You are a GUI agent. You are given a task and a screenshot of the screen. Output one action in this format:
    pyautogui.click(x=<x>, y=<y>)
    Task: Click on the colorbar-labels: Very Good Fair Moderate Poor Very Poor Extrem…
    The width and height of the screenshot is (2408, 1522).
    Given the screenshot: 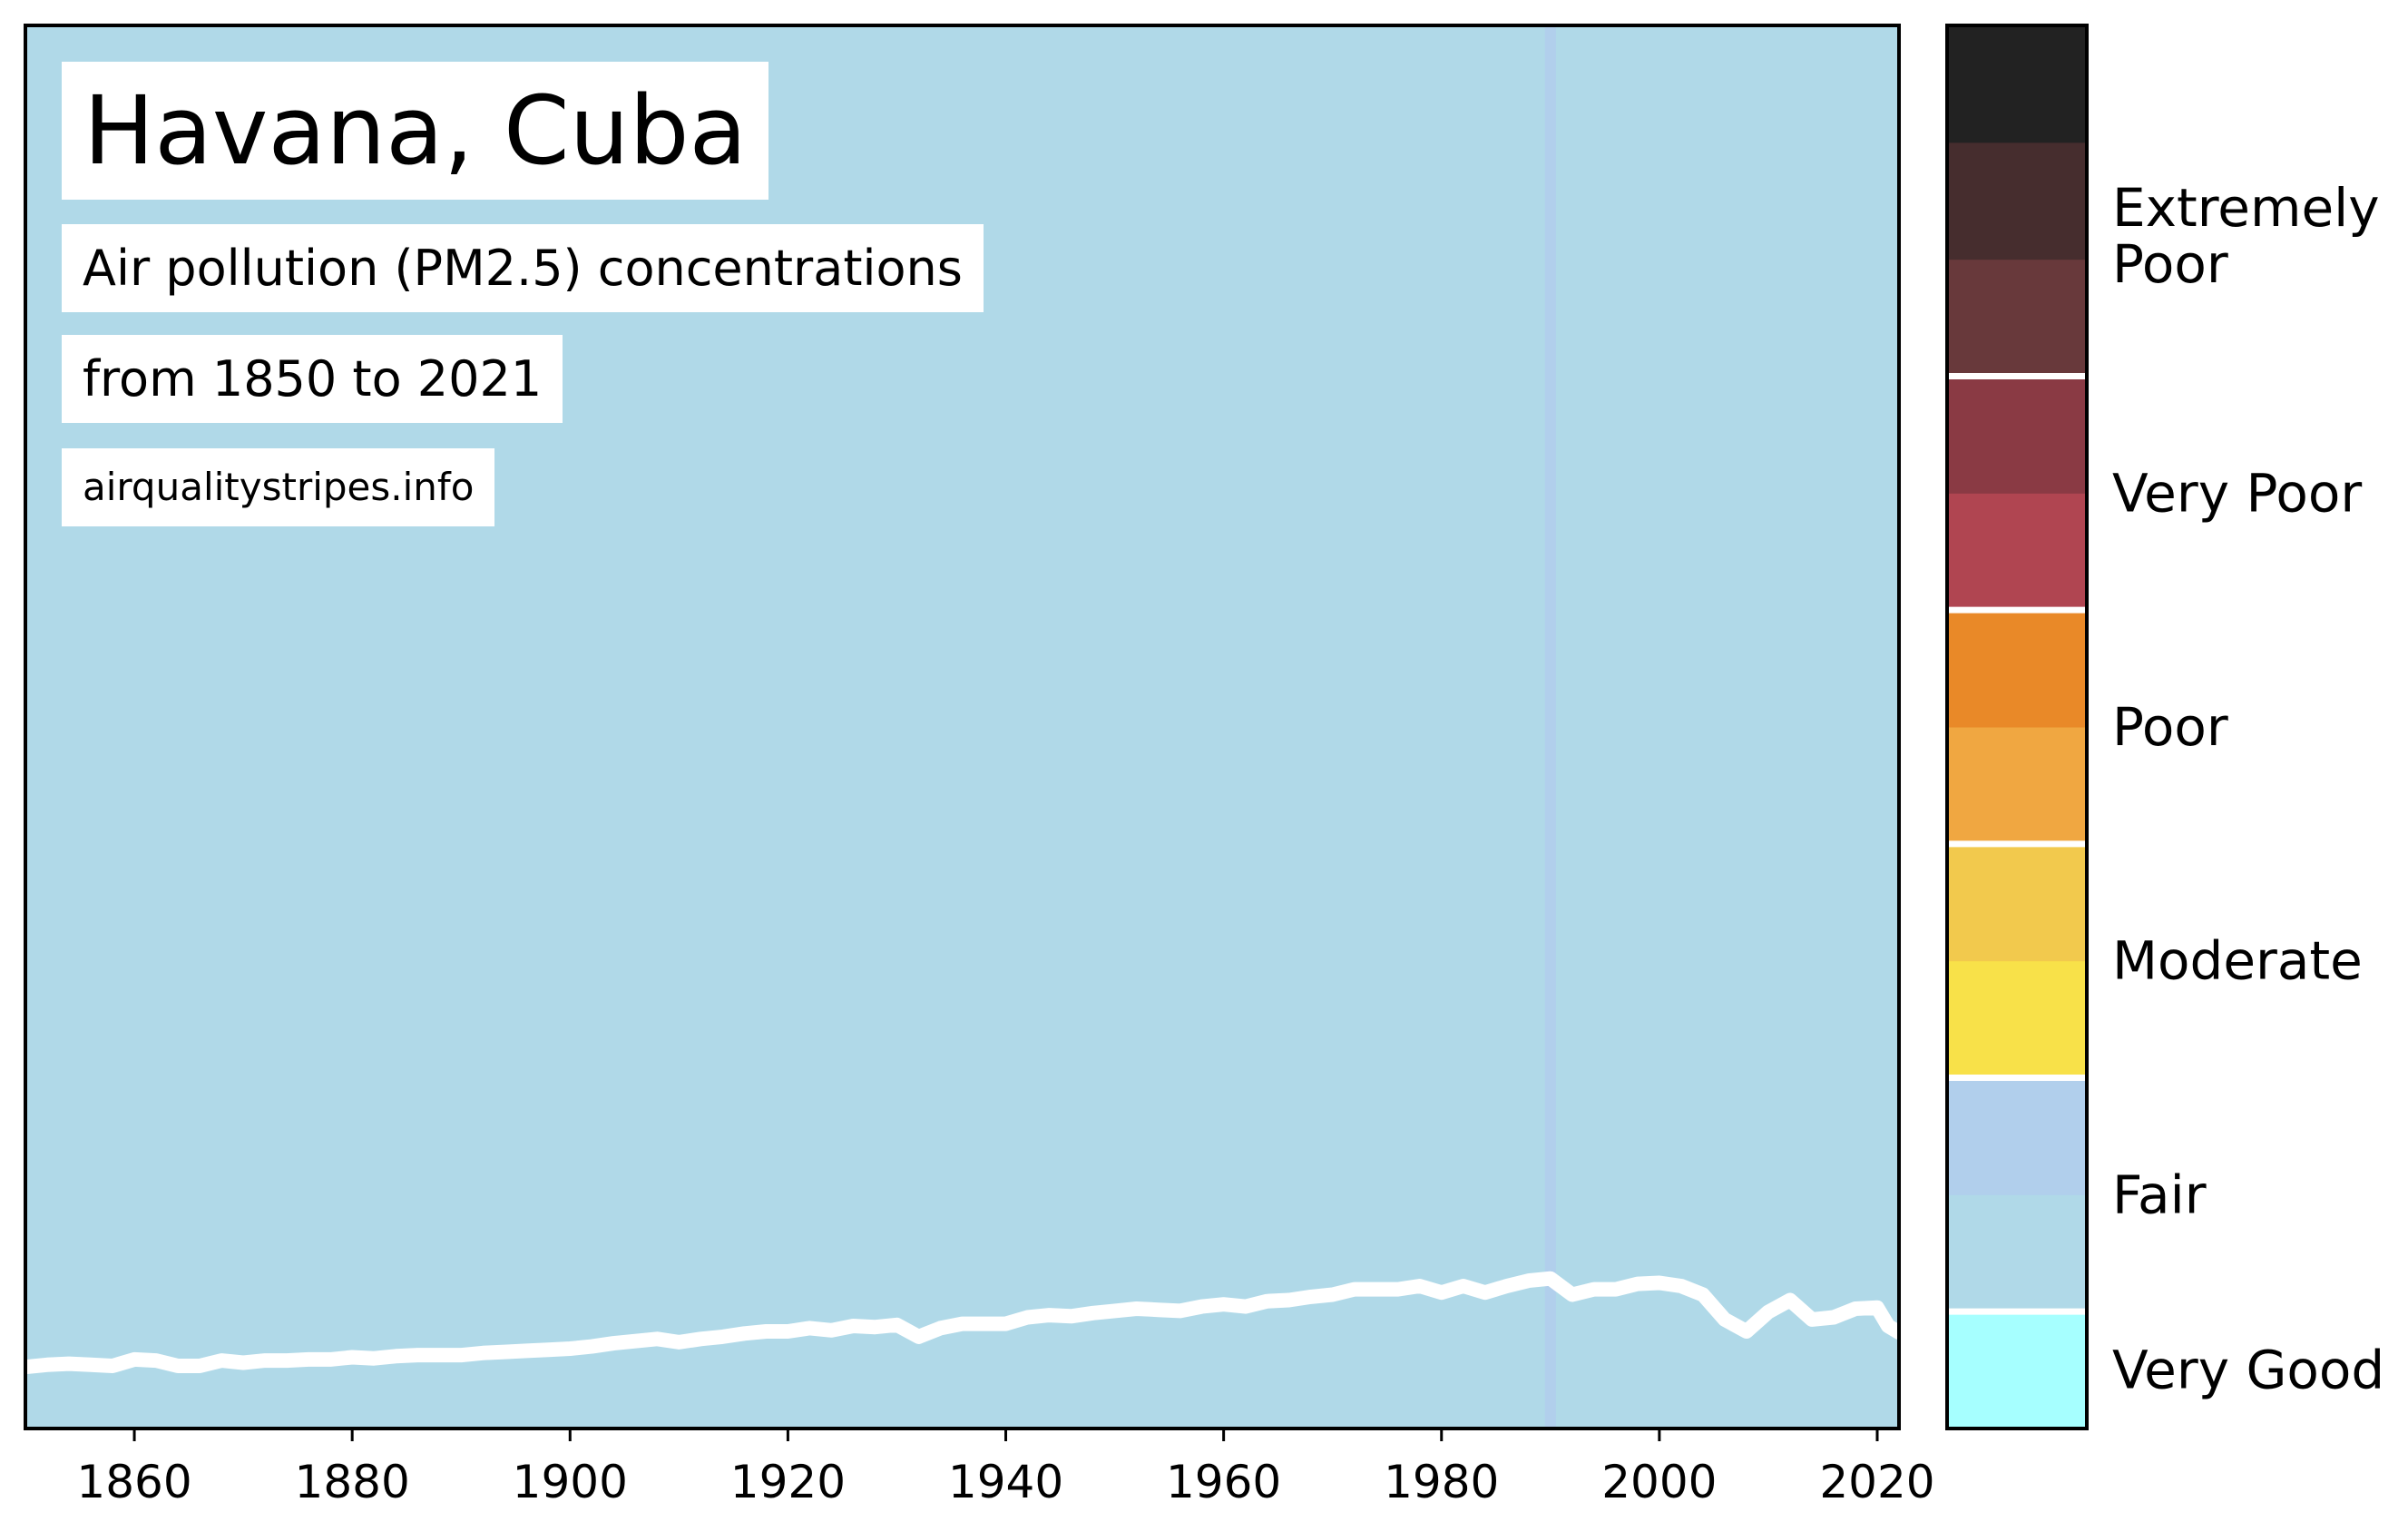 What is the action you would take?
    pyautogui.click(x=2248, y=789)
    